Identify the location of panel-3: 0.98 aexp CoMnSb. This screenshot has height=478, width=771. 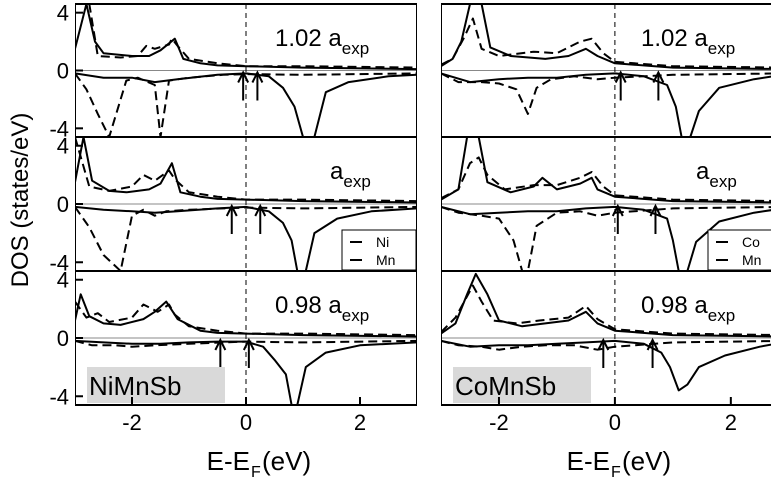
(606, 338).